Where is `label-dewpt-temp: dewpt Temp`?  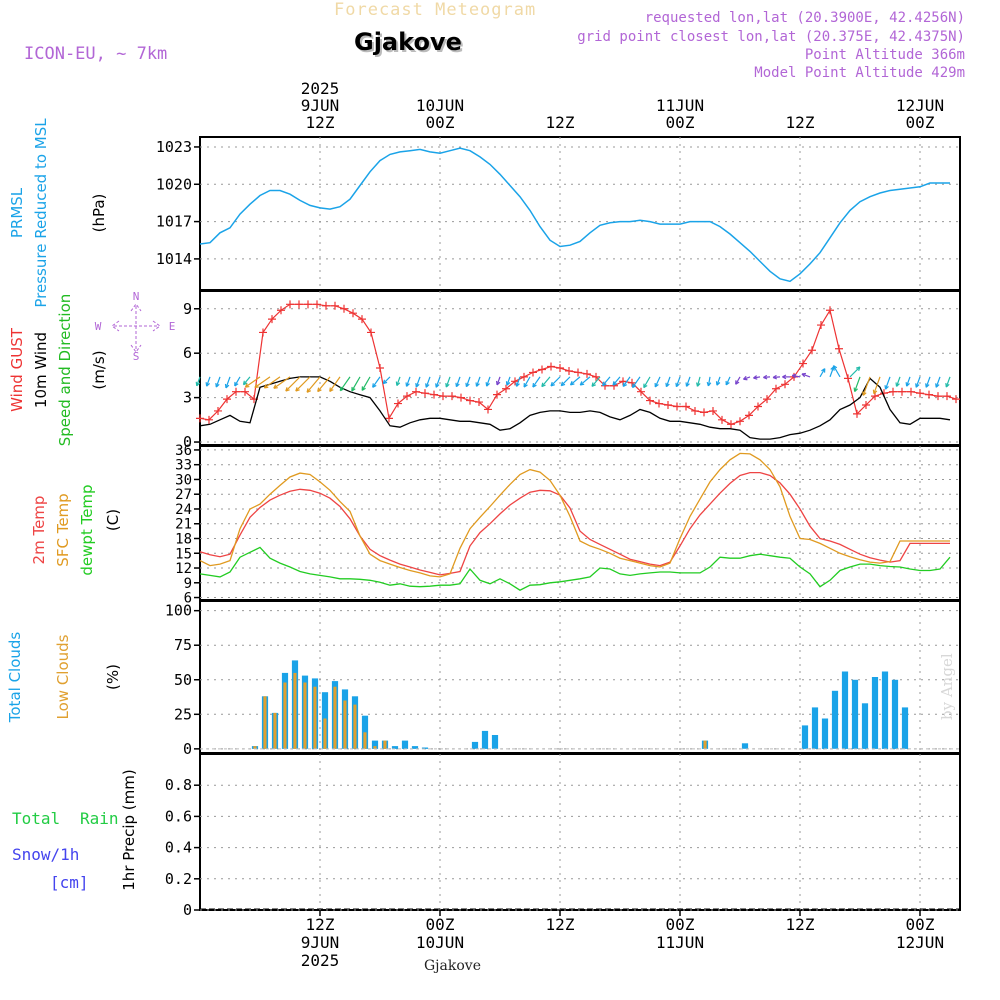 label-dewpt-temp: dewpt Temp is located at coordinates (87, 529).